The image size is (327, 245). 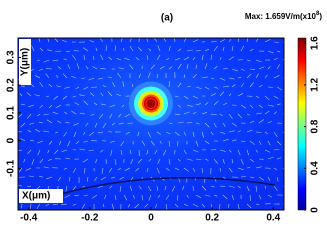 I want to click on max-exponent: 8, so click(x=318, y=14).